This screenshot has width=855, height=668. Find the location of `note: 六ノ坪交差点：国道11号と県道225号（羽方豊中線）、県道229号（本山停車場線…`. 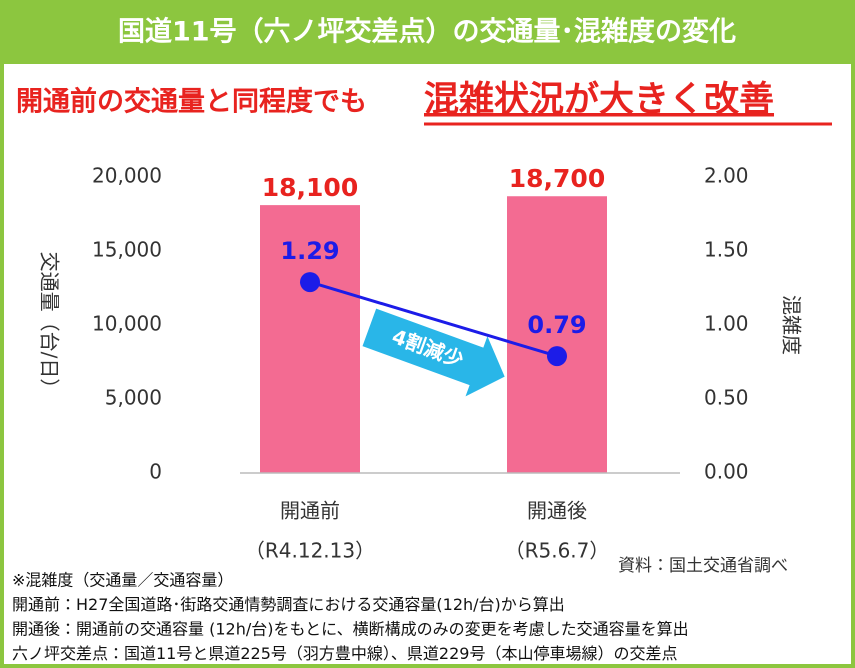

note: 六ノ坪交差点：国道11号と県道225号（羽方豊中線）、県道229号（本山停車場線… is located at coordinates (344, 653).